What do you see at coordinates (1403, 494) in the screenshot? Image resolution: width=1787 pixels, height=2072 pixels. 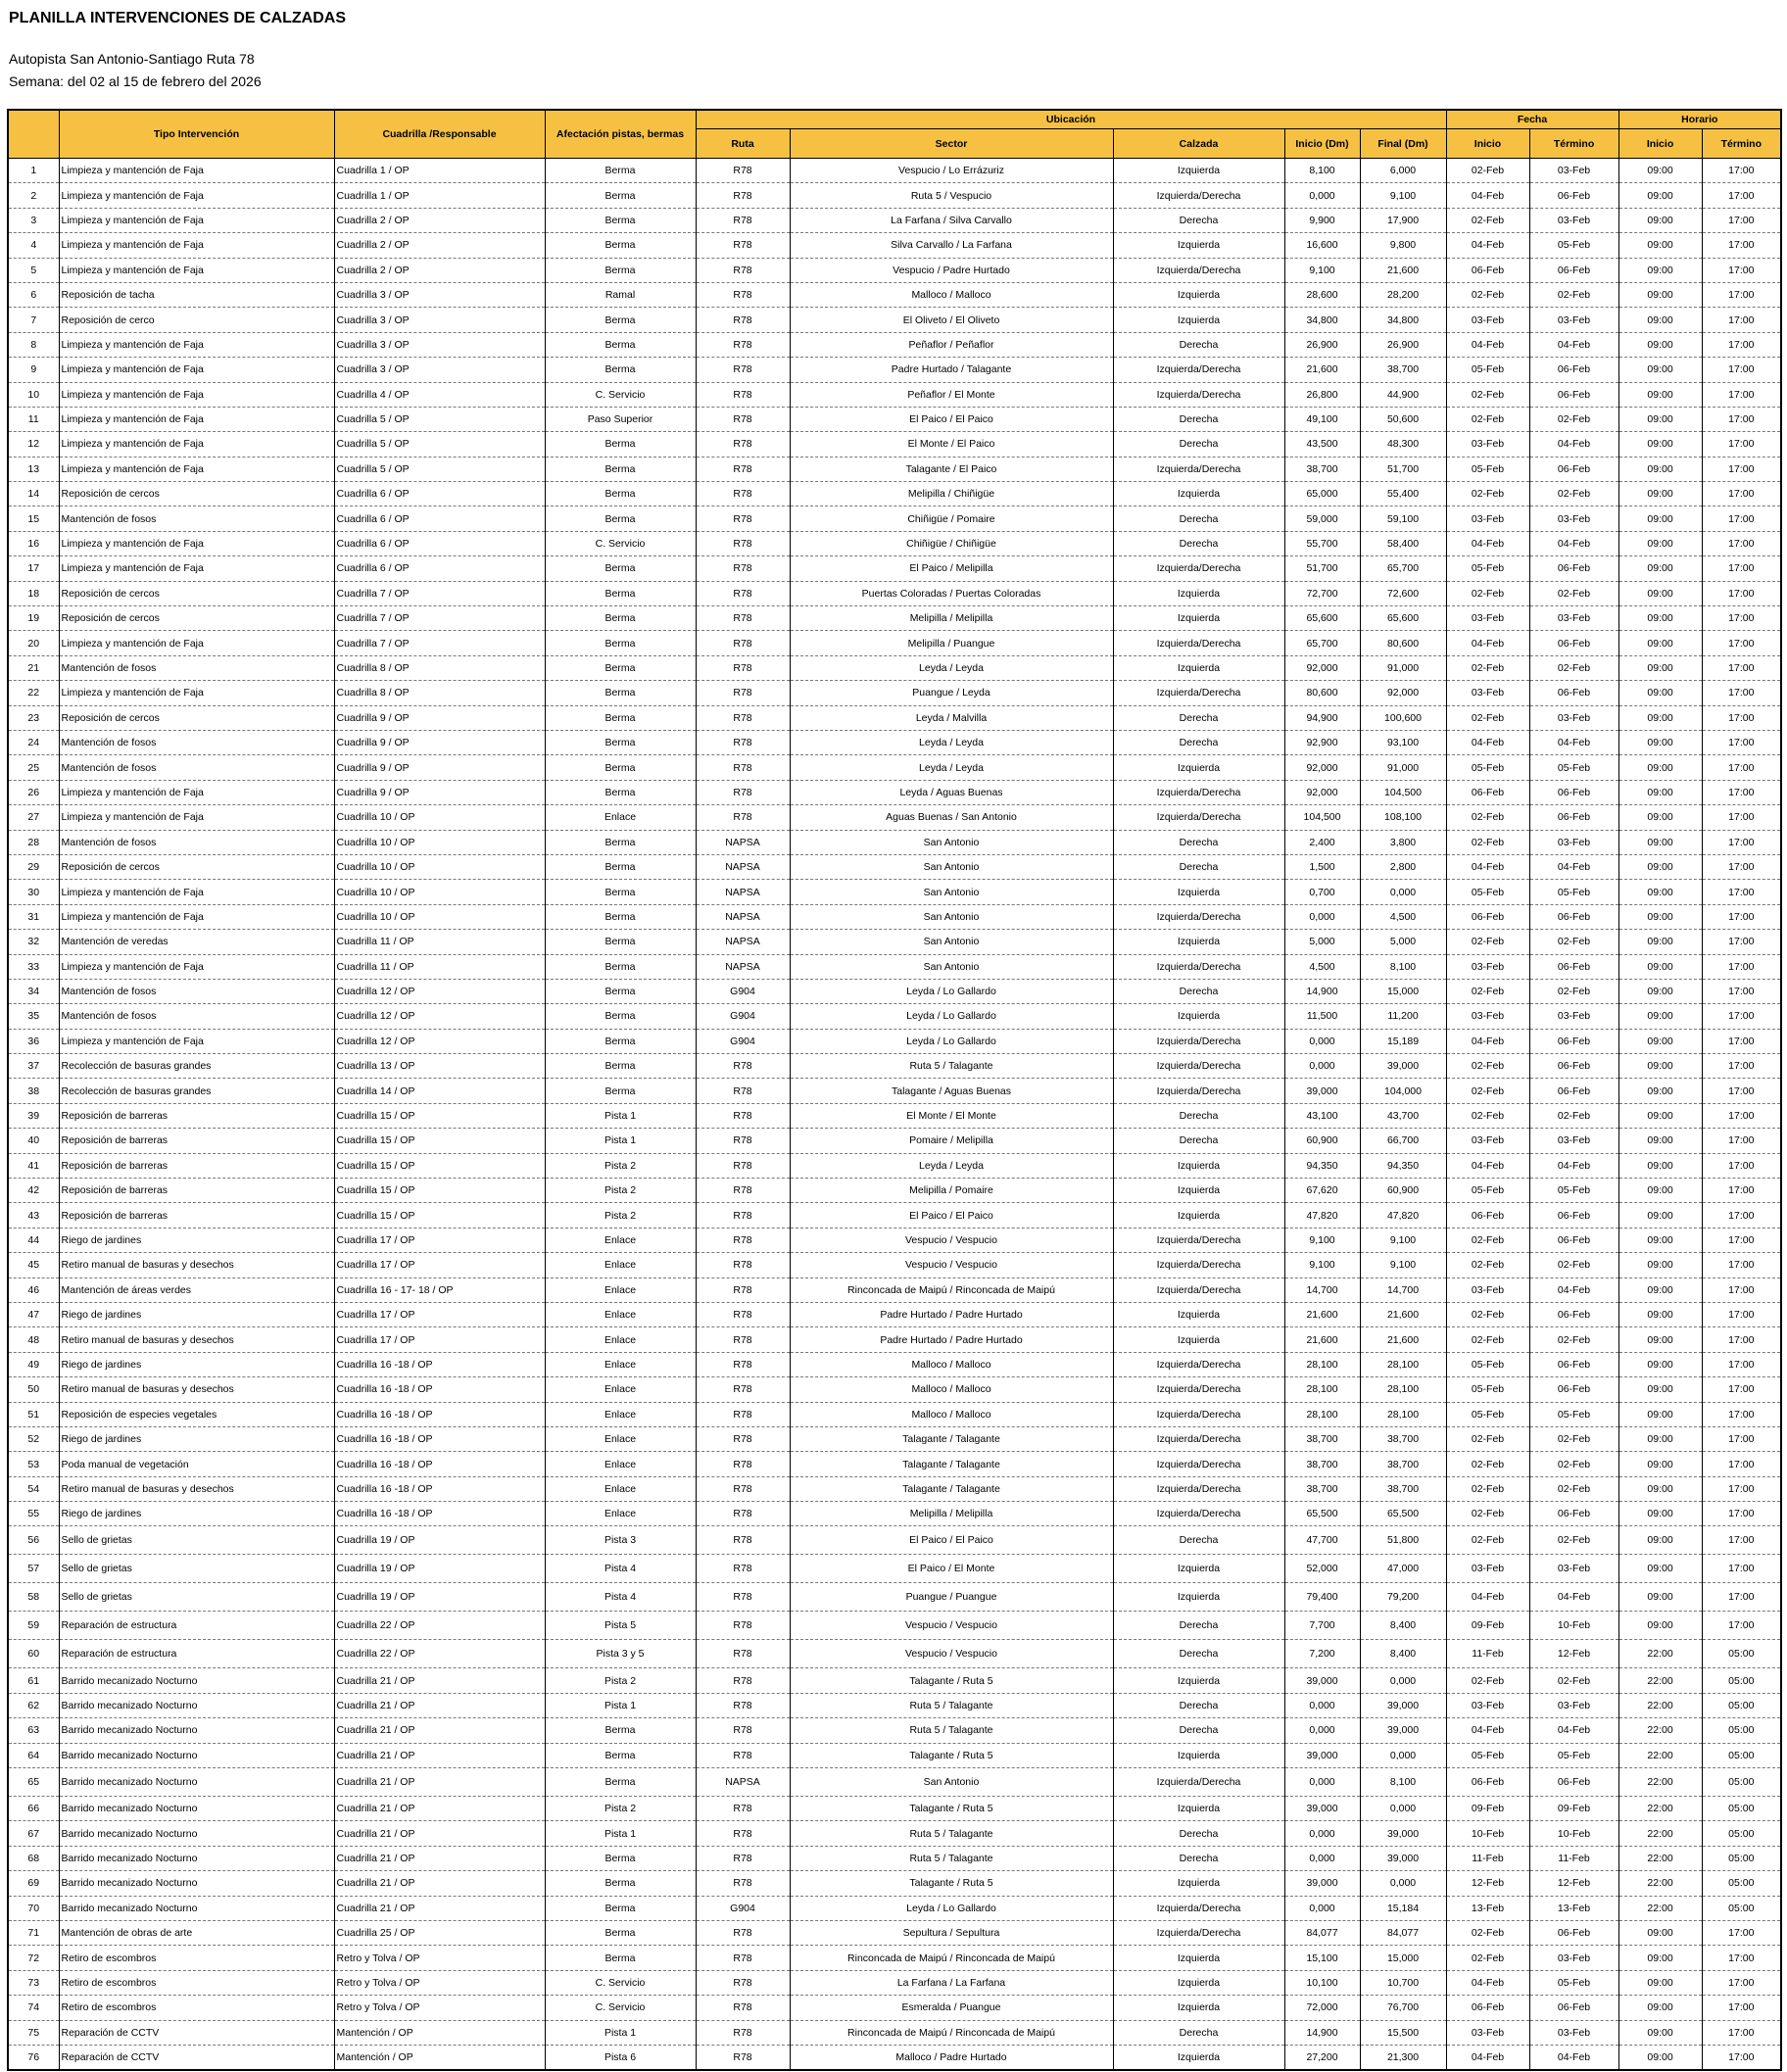 I see `final-dm-cell: 55,400` at bounding box center [1403, 494].